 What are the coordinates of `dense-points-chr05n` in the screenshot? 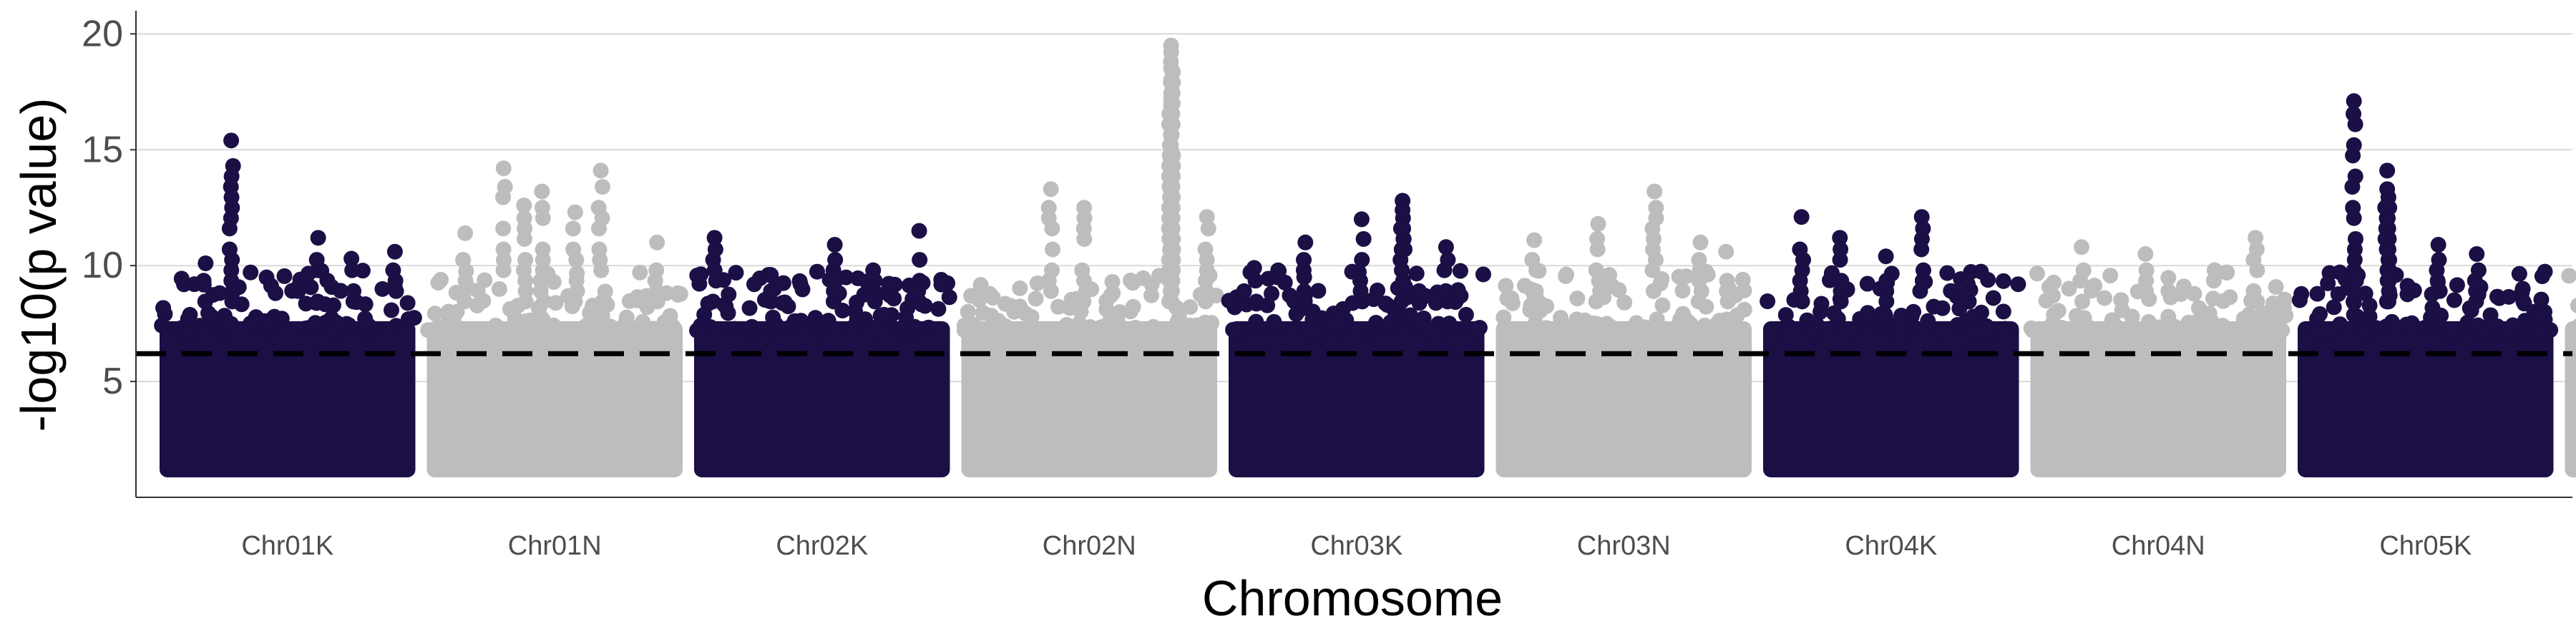 It's located at (2570, 399).